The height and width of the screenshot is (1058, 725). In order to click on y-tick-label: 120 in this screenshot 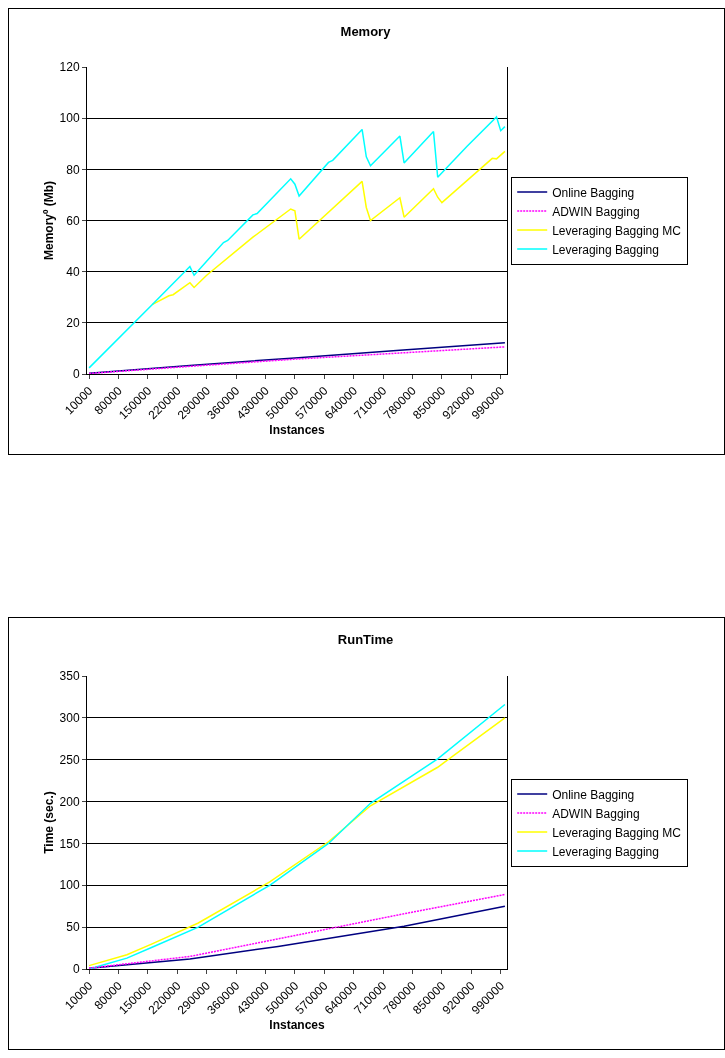, I will do `click(69, 67)`.